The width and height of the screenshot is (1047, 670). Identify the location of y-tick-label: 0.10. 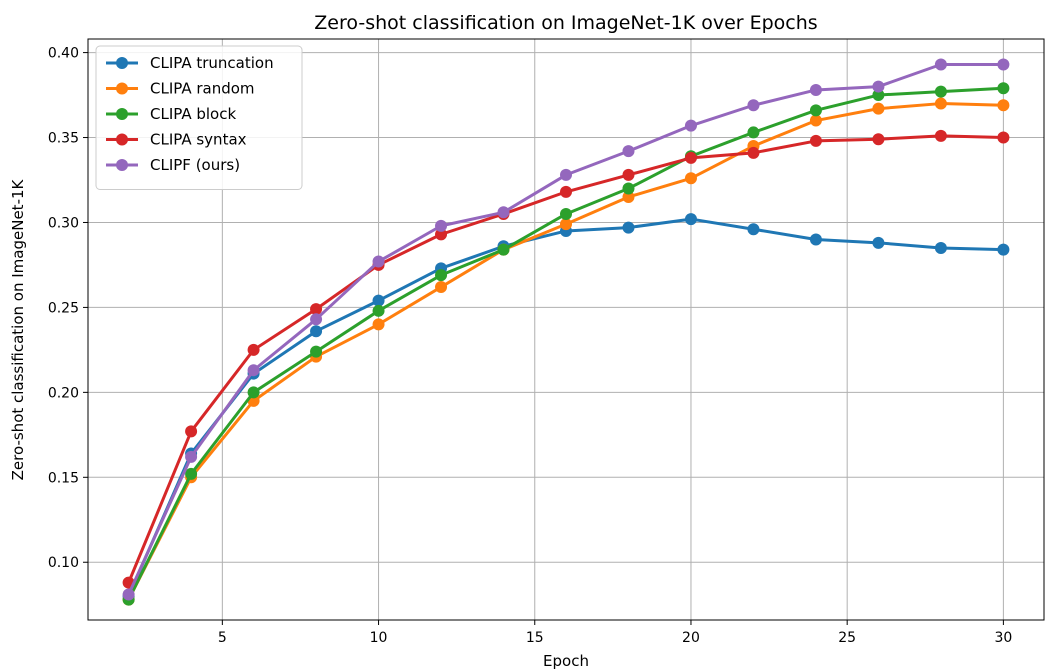
(63, 563).